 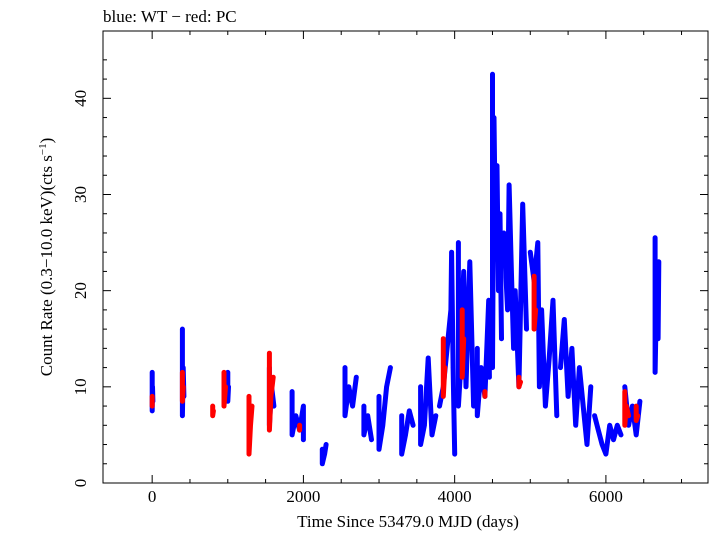 What do you see at coordinates (80, 483) in the screenshot?
I see `y-tick-label: 0` at bounding box center [80, 483].